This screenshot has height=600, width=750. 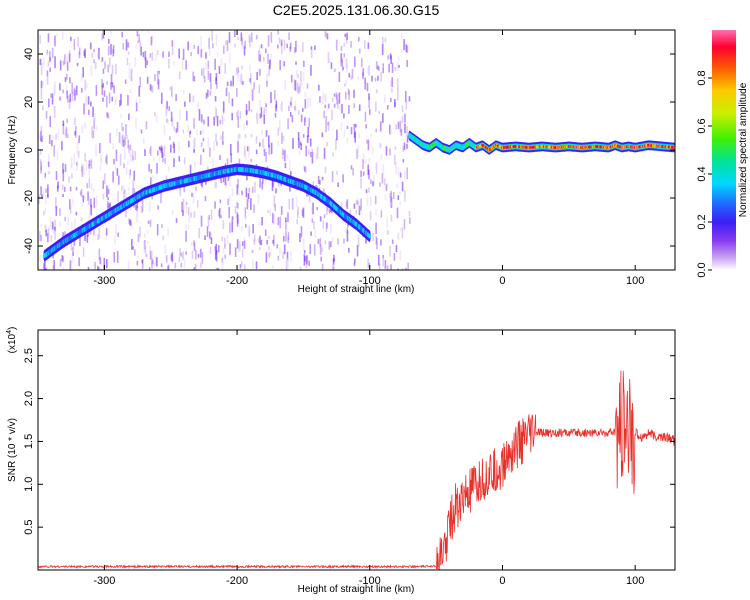 What do you see at coordinates (29, 441) in the screenshot?
I see `snr-y-tick-label: 1.5` at bounding box center [29, 441].